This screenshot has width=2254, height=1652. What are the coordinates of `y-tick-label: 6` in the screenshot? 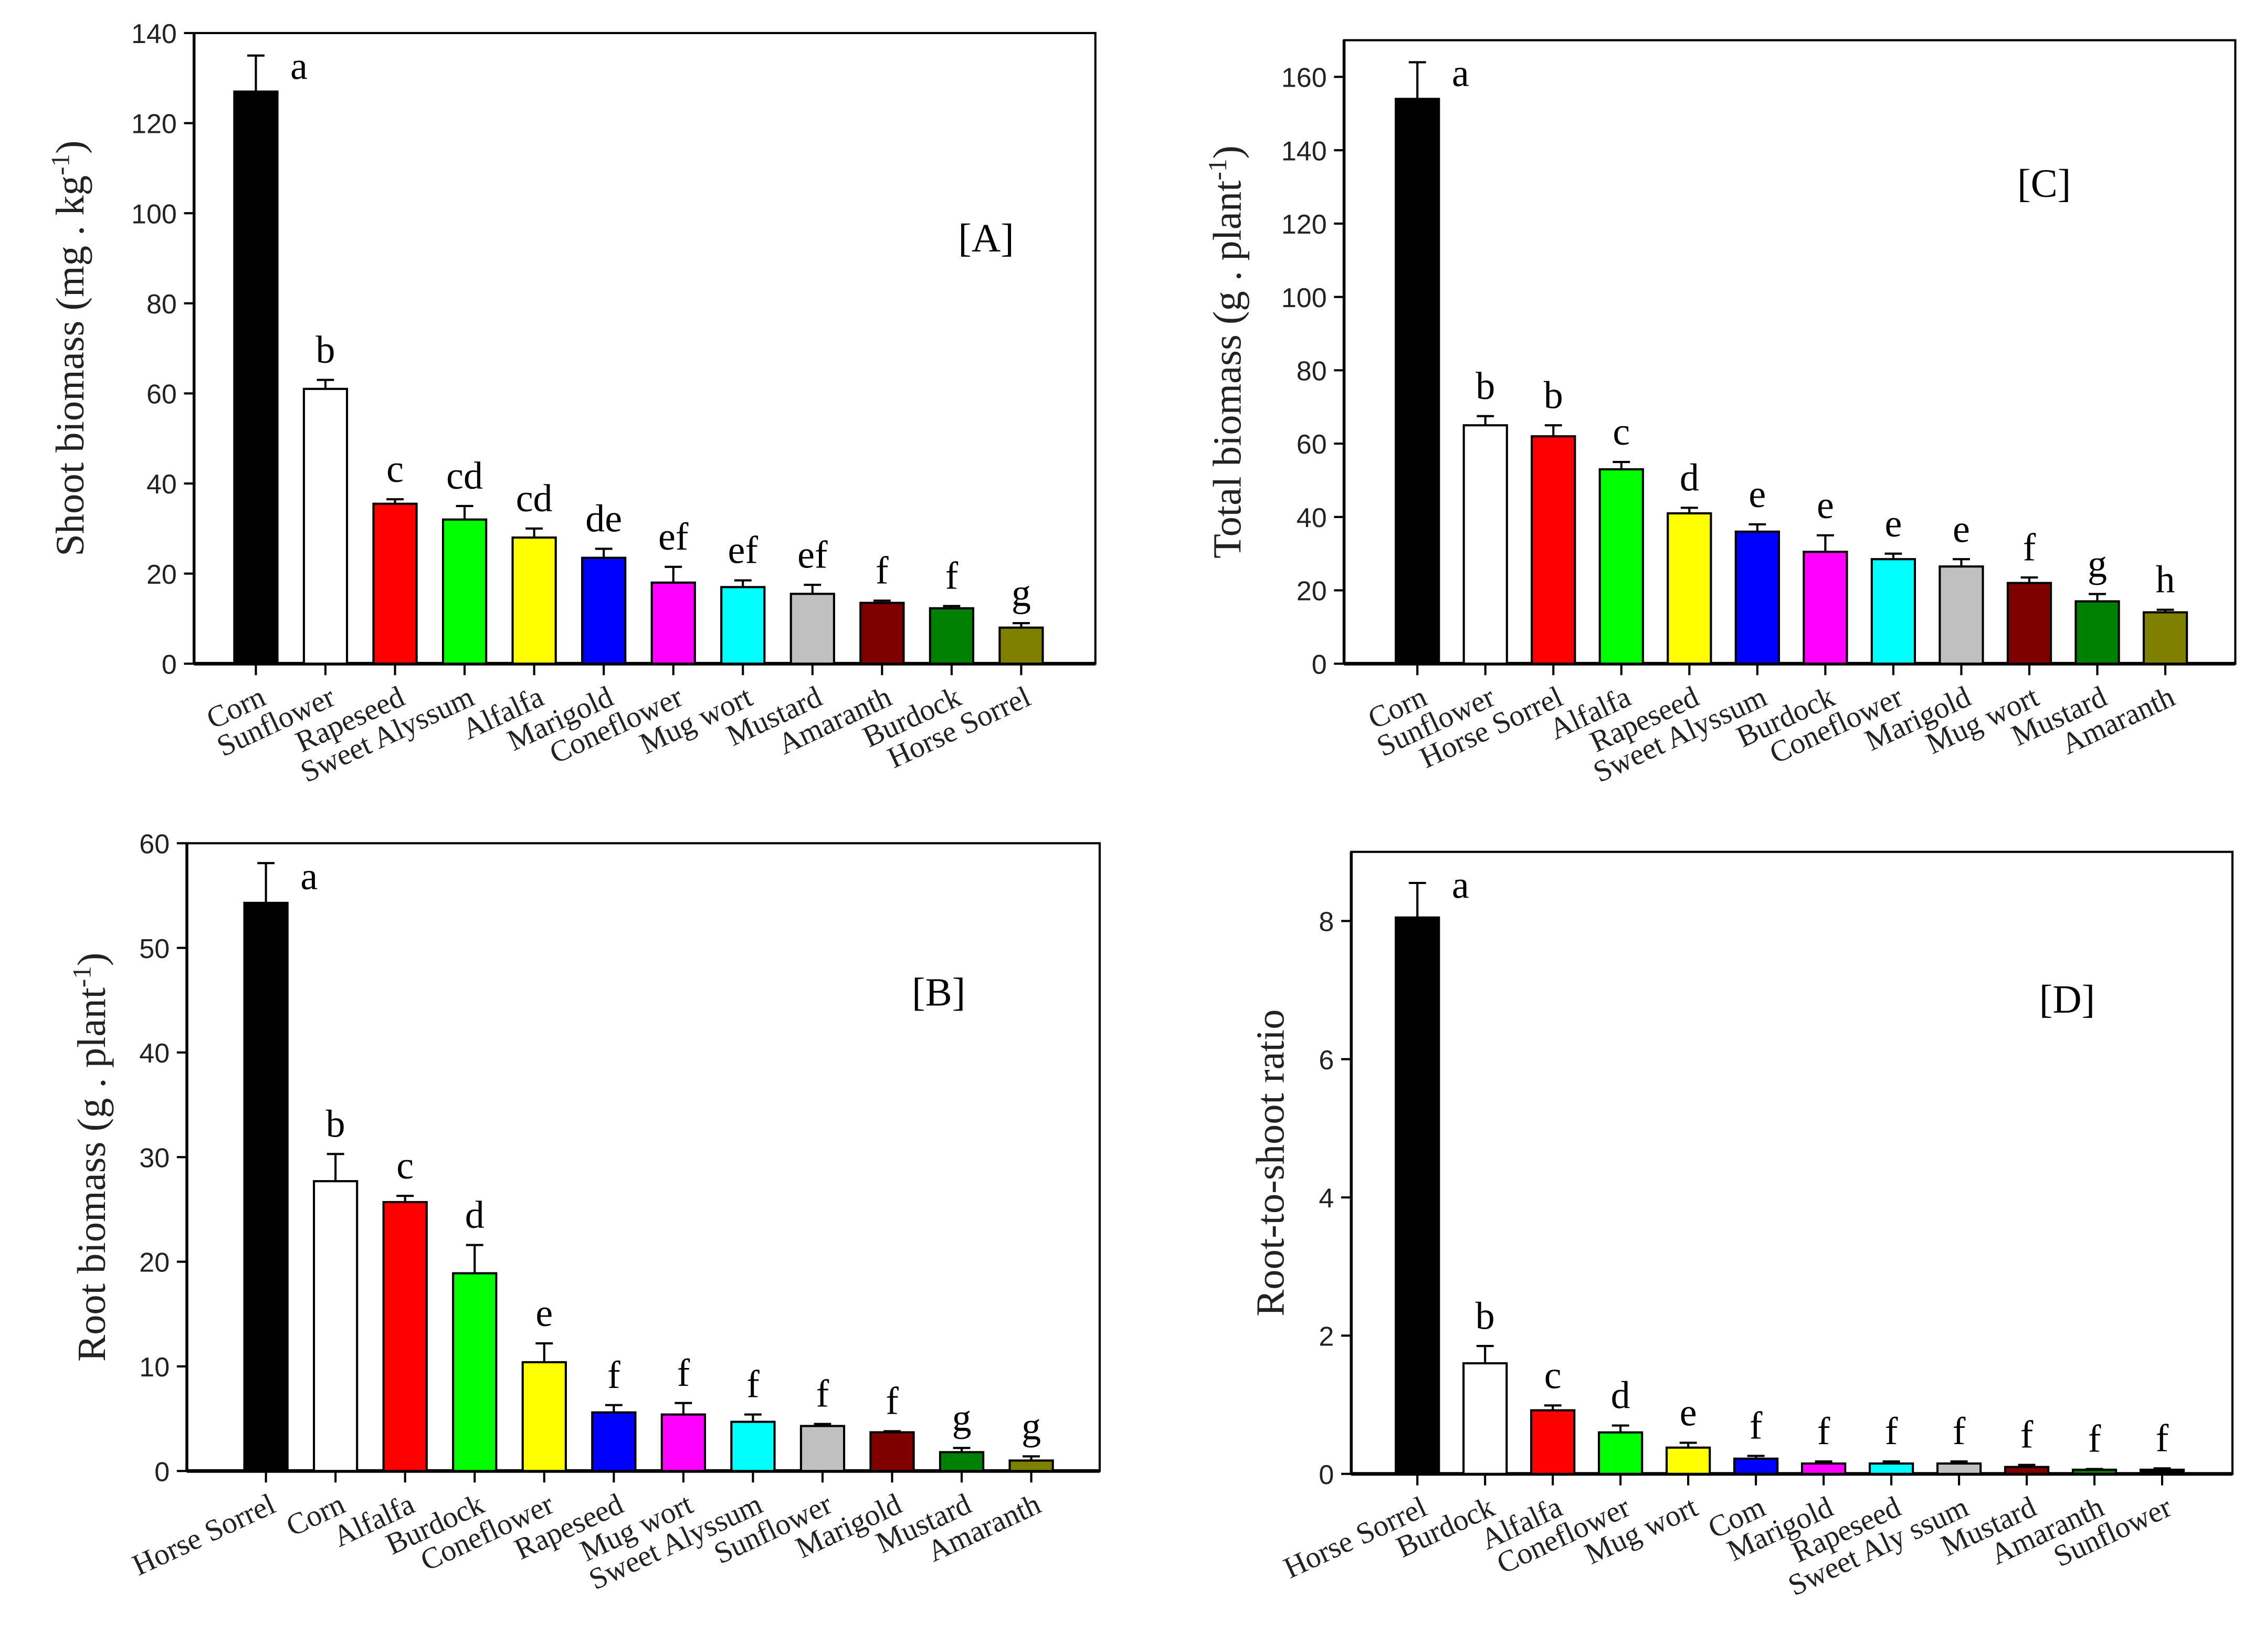 It's located at (1326, 1060).